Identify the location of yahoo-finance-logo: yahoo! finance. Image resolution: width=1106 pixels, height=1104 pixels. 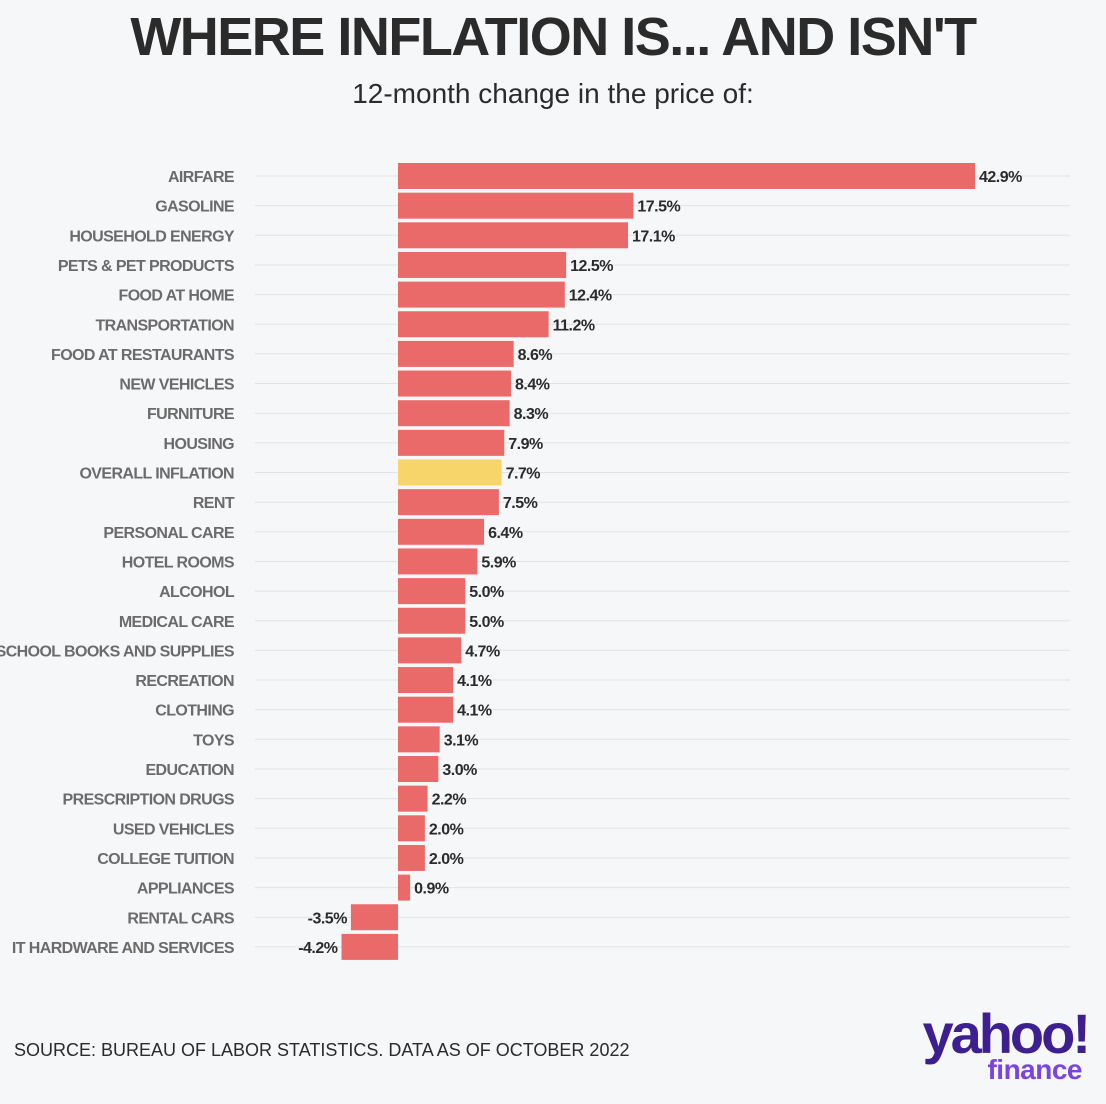
(994, 1047).